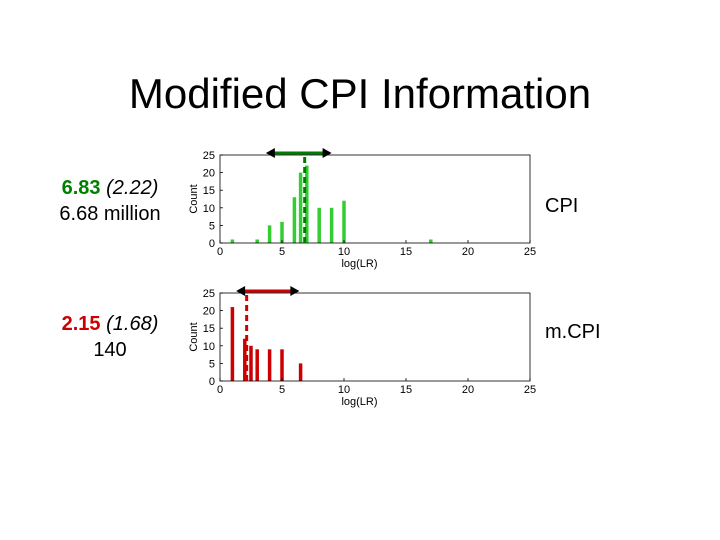  Describe the element at coordinates (212, 226) in the screenshot. I see `cpi-y-tick-label: 5` at that location.